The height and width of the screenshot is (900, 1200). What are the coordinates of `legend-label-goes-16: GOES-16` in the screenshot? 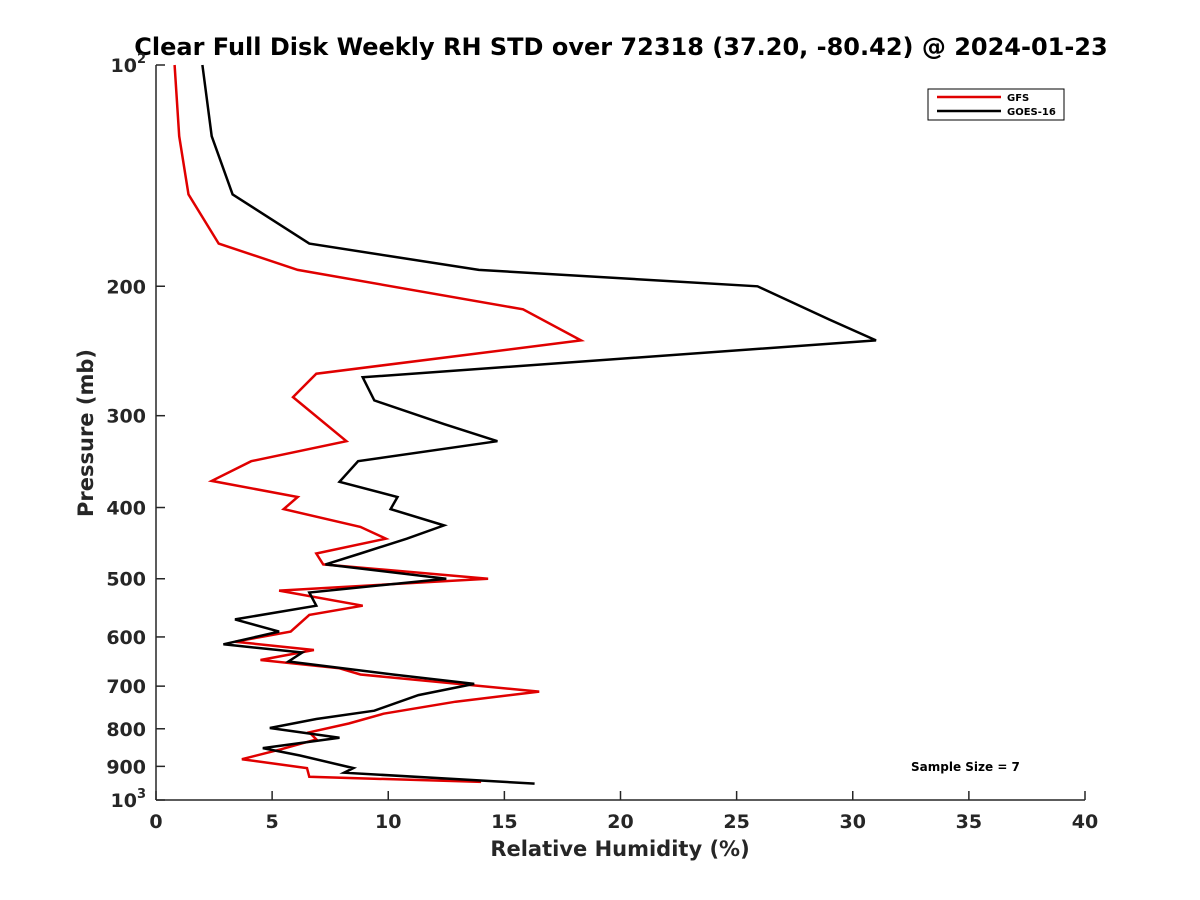 It's located at (1031, 112).